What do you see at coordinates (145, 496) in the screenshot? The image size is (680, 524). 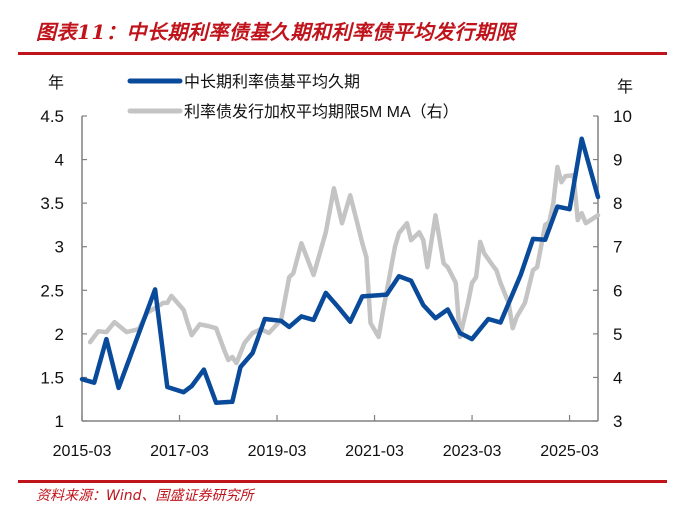 I see `source-note: 资料来源：Wind、国盛证券研究所` at bounding box center [145, 496].